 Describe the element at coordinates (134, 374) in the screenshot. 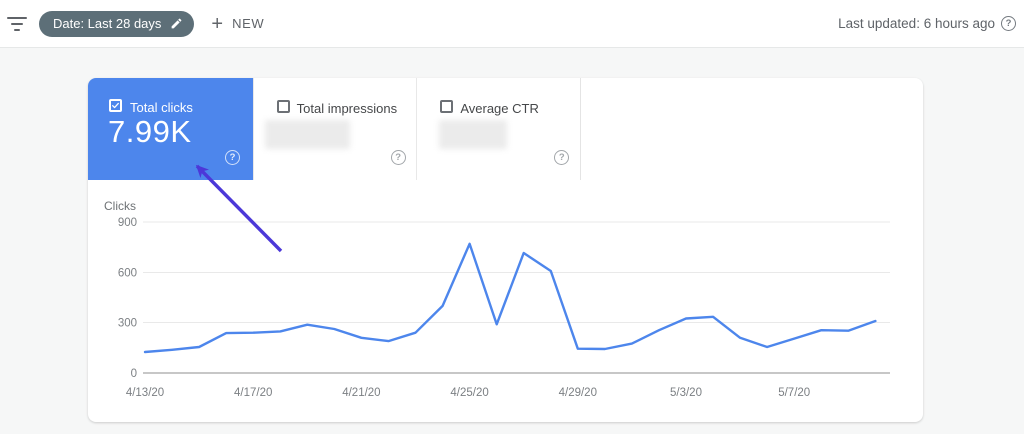

I see `y-tick-label: 0` at that location.